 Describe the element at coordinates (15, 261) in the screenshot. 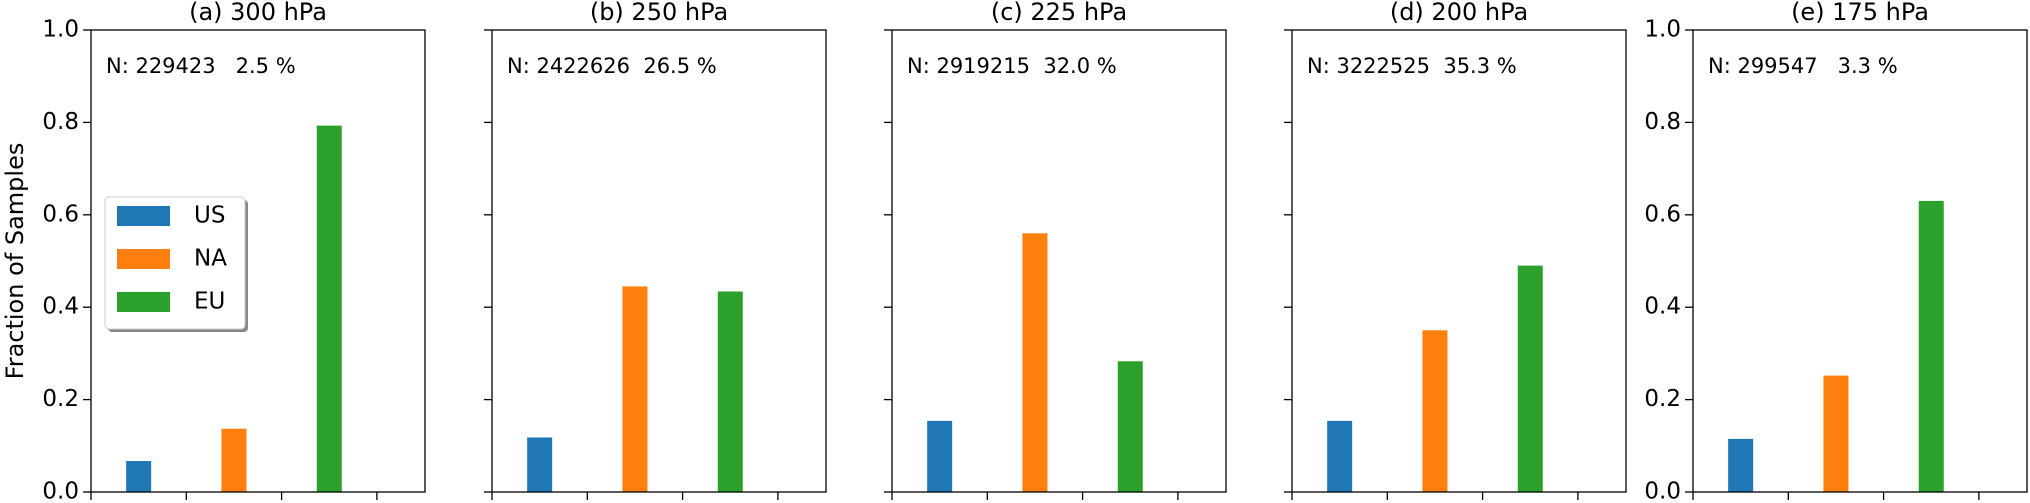

I see `y-axis-label: Fraction of Samples` at that location.